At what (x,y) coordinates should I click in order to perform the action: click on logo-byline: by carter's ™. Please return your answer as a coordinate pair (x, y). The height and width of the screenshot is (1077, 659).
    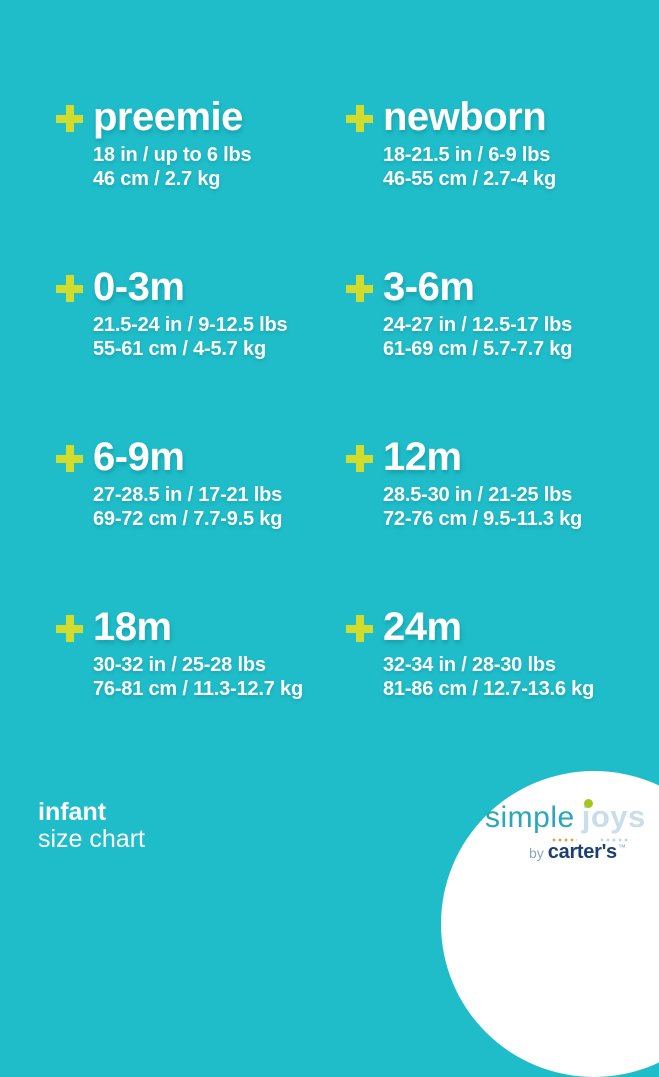
    Looking at the image, I should click on (577, 852).